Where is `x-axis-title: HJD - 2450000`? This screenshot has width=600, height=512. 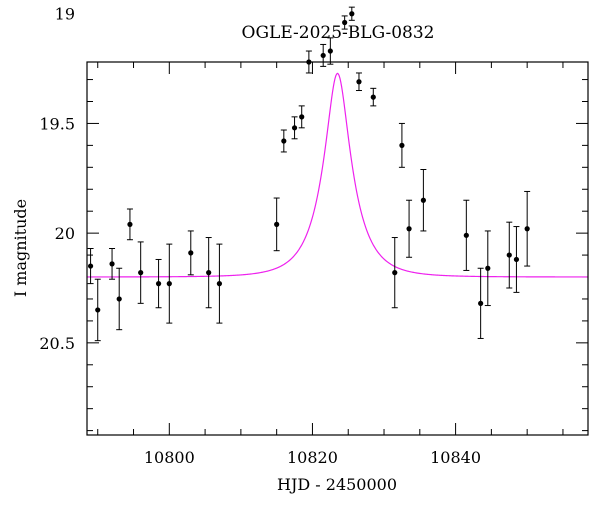
x-axis-title: HJD - 2450000 is located at coordinates (337, 484).